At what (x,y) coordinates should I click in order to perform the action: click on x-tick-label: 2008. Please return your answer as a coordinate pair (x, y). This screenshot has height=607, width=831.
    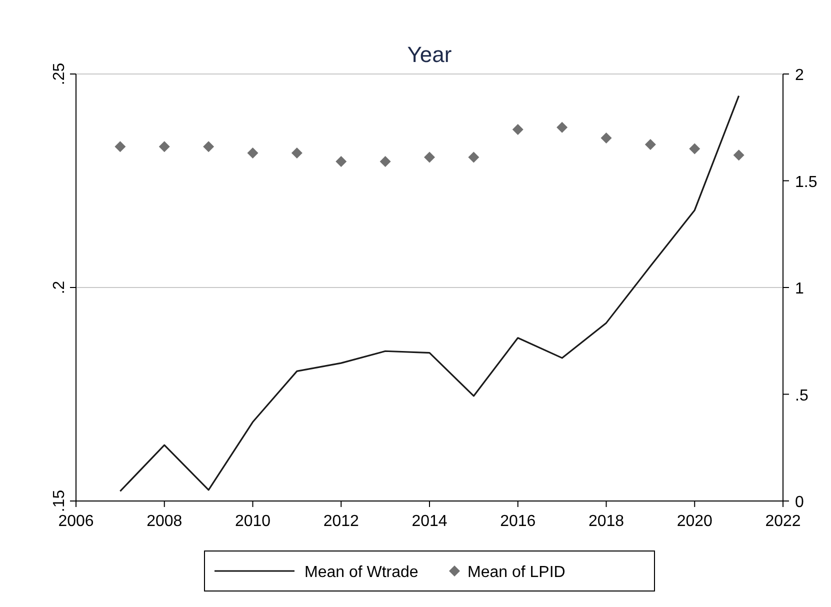
    Looking at the image, I should click on (164, 521).